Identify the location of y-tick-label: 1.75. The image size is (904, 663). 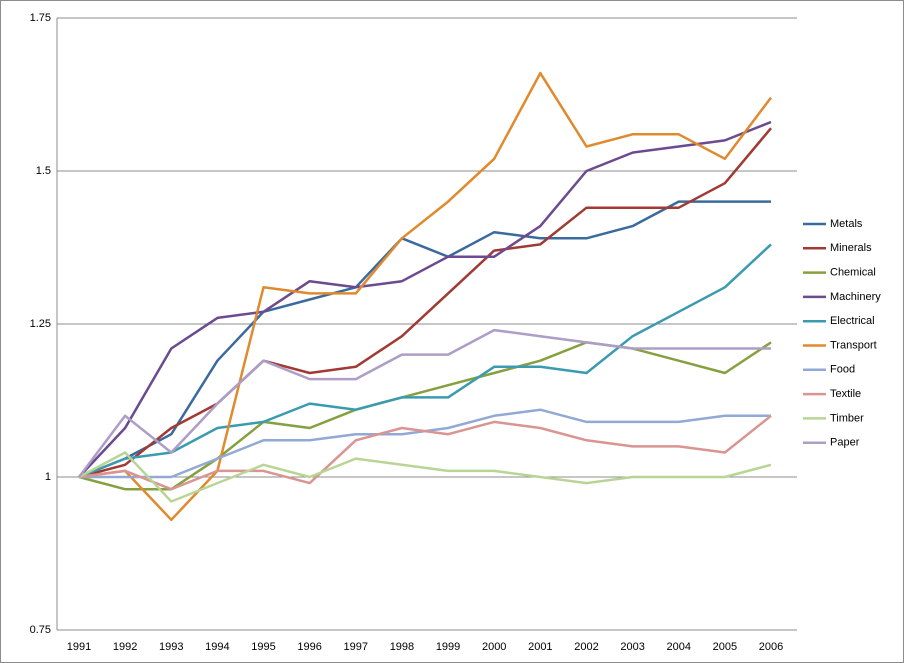
(40, 18).